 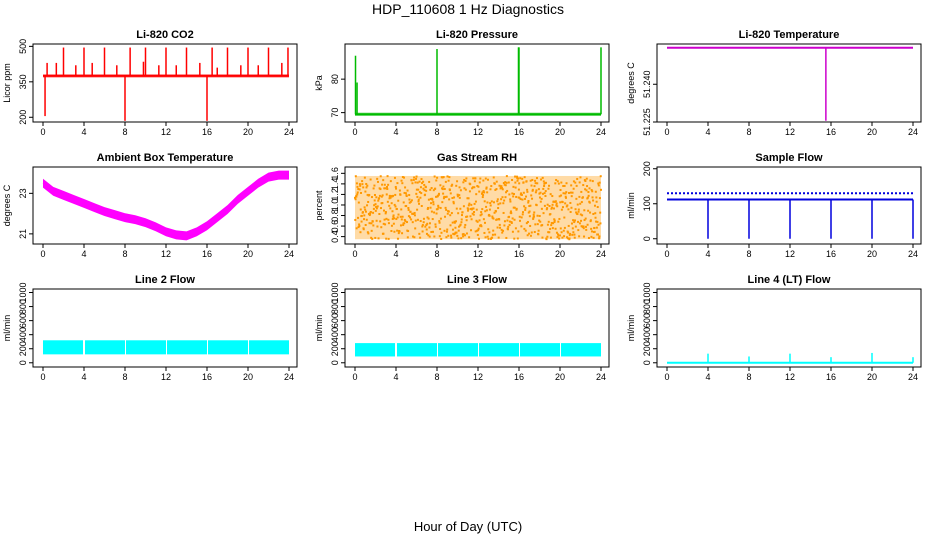 I want to click on series-band, so click(x=166, y=205).